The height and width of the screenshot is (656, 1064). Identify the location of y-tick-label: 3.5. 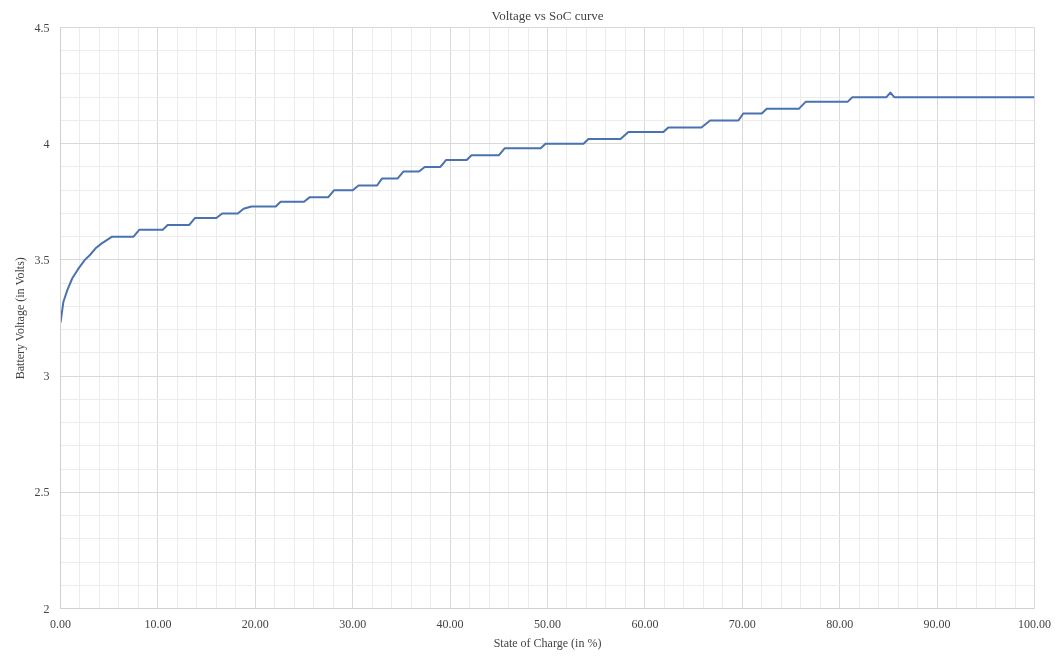
(42, 259).